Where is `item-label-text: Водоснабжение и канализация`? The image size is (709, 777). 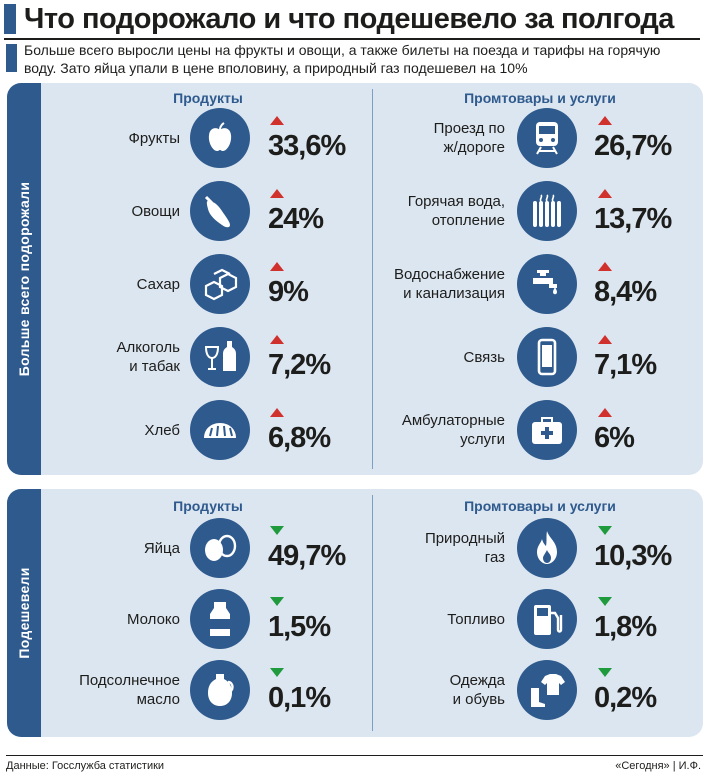 item-label-text: Водоснабжение и канализация is located at coordinates (449, 284).